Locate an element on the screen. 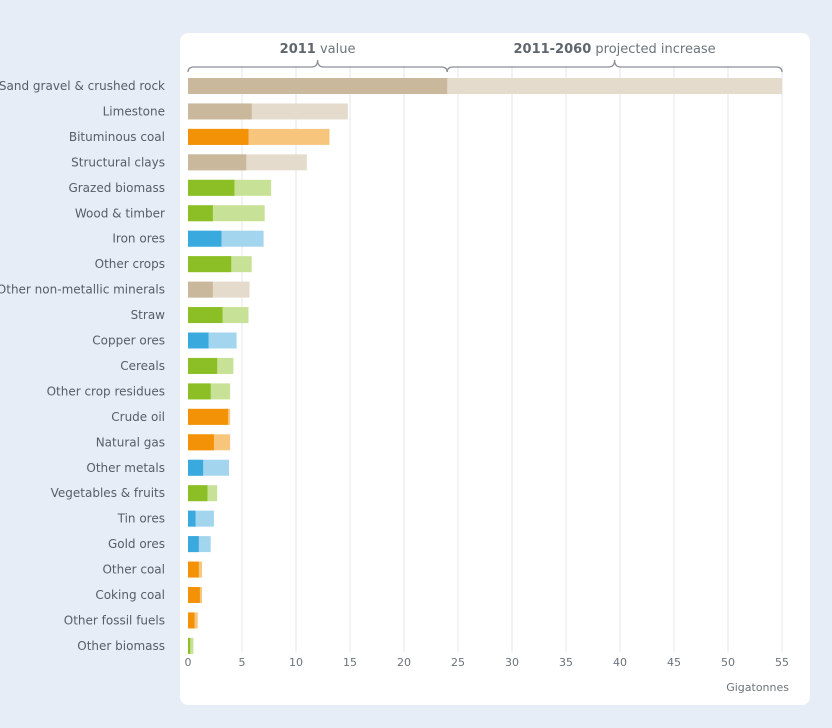 Image resolution: width=832 pixels, height=728 pixels. category-label: Iron ores is located at coordinates (138, 239).